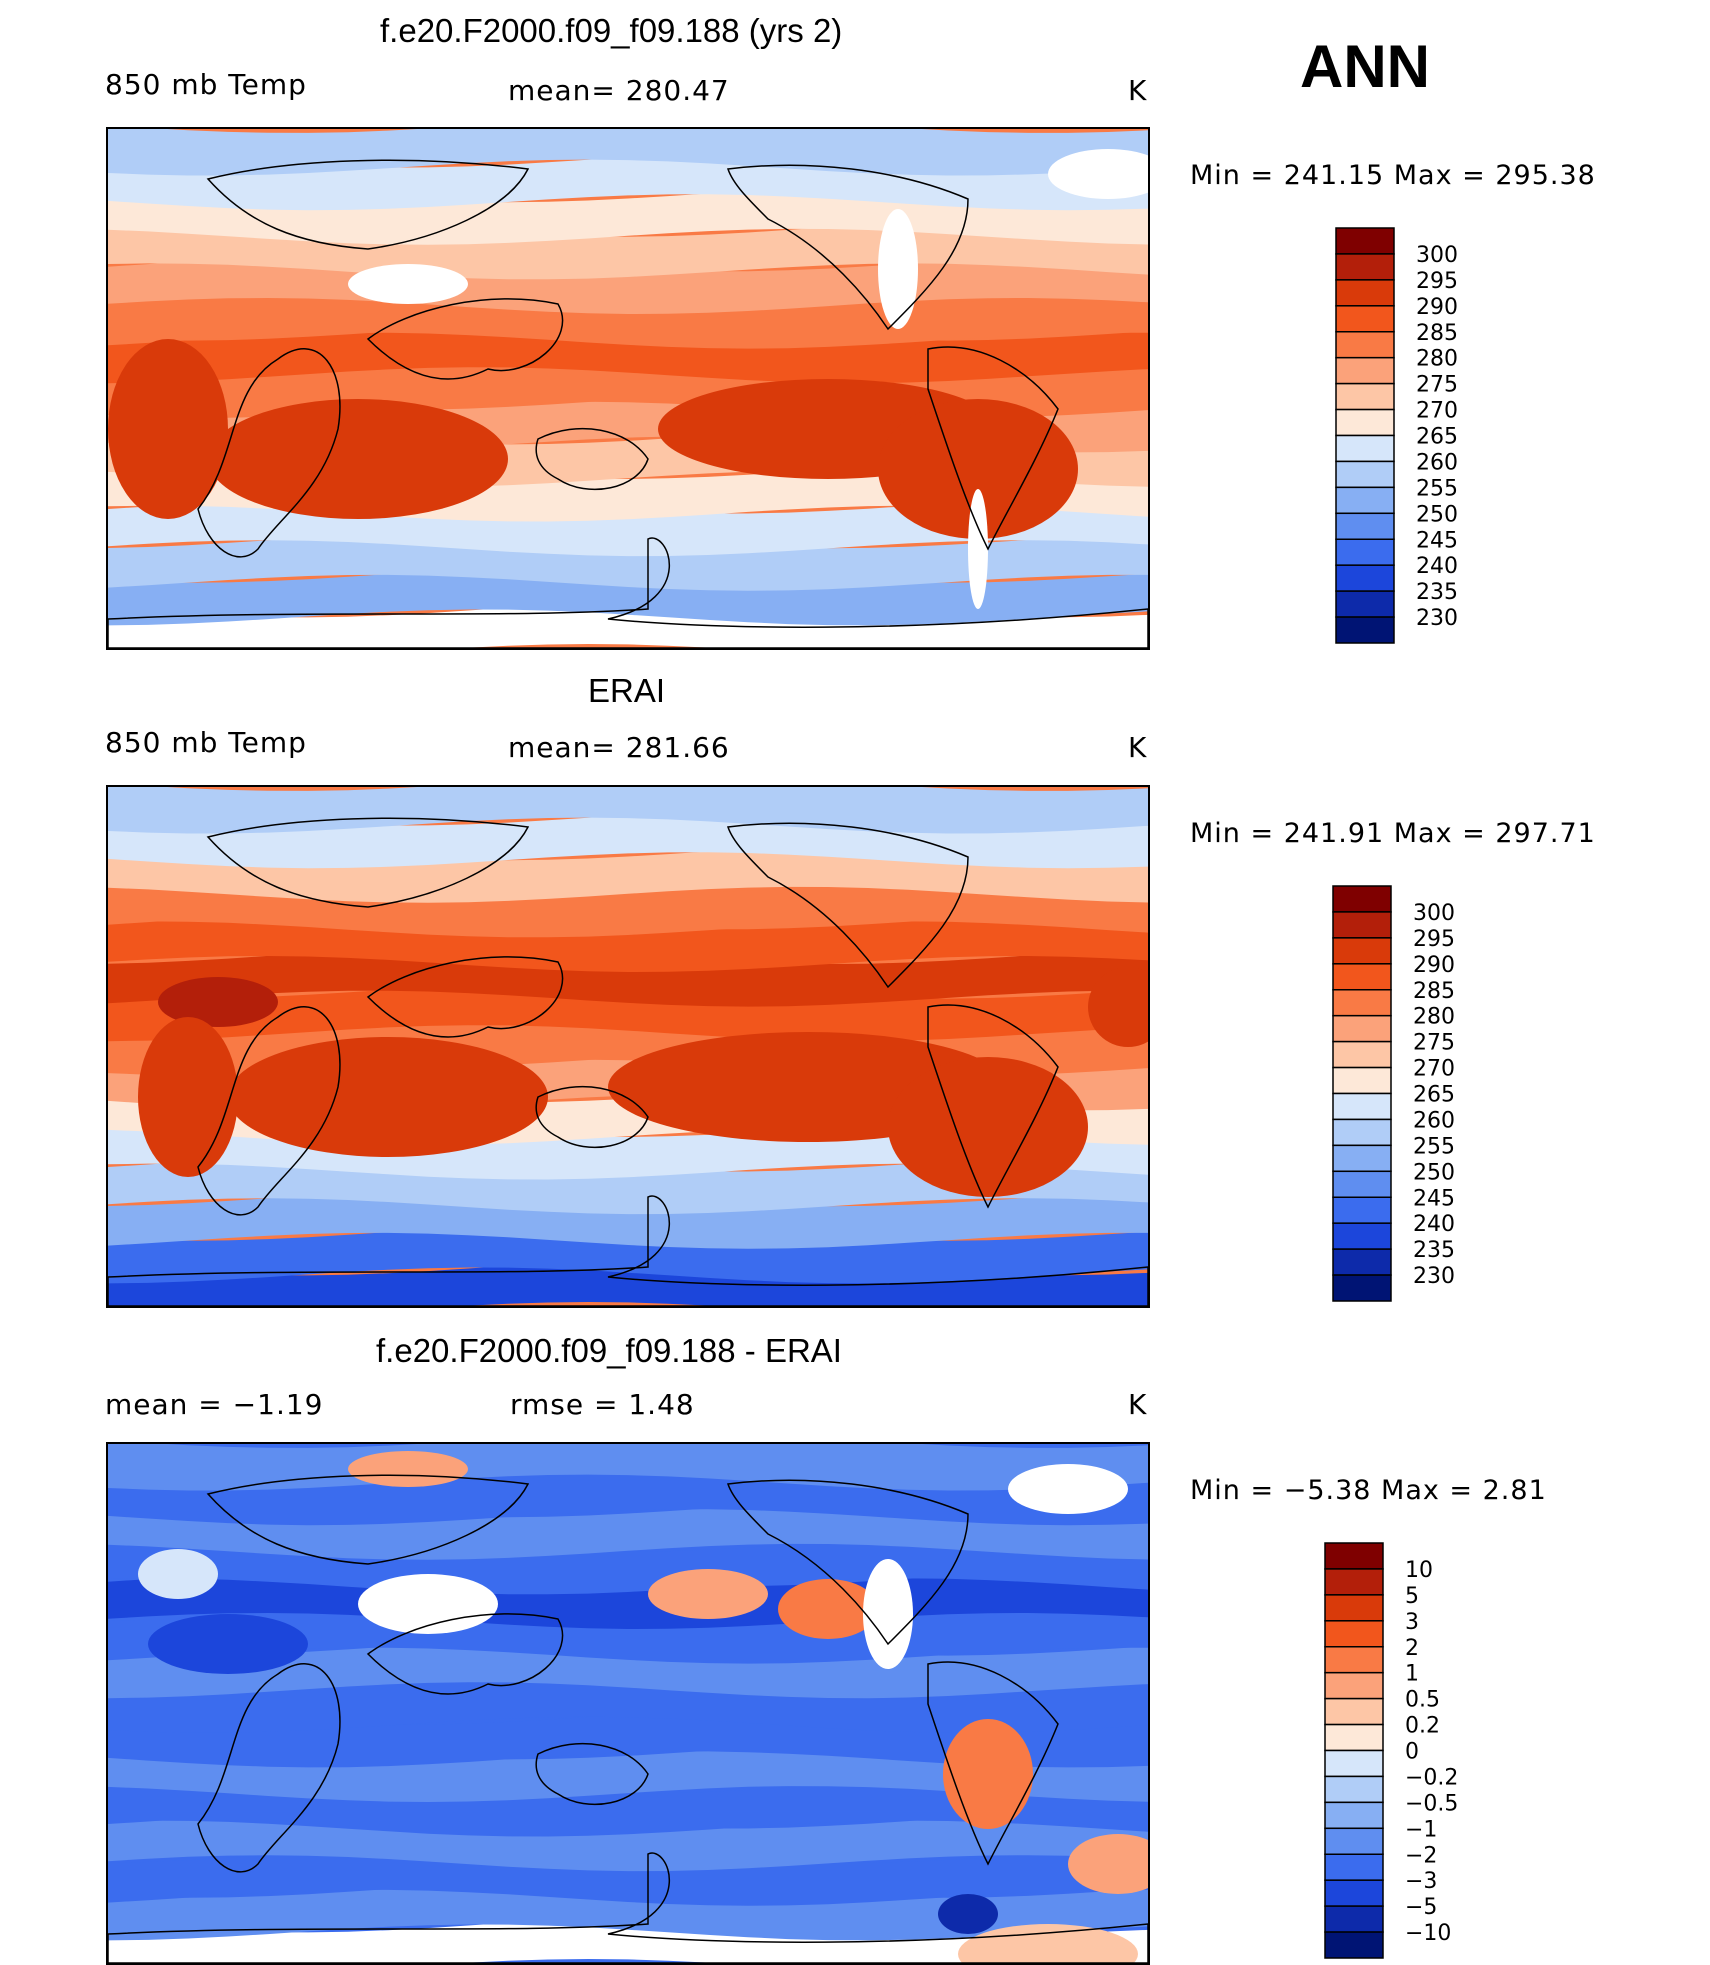 The width and height of the screenshot is (1710, 1965). I want to click on panel-model-min-max: Min = 241.15 Max = 295.38, so click(1393, 175).